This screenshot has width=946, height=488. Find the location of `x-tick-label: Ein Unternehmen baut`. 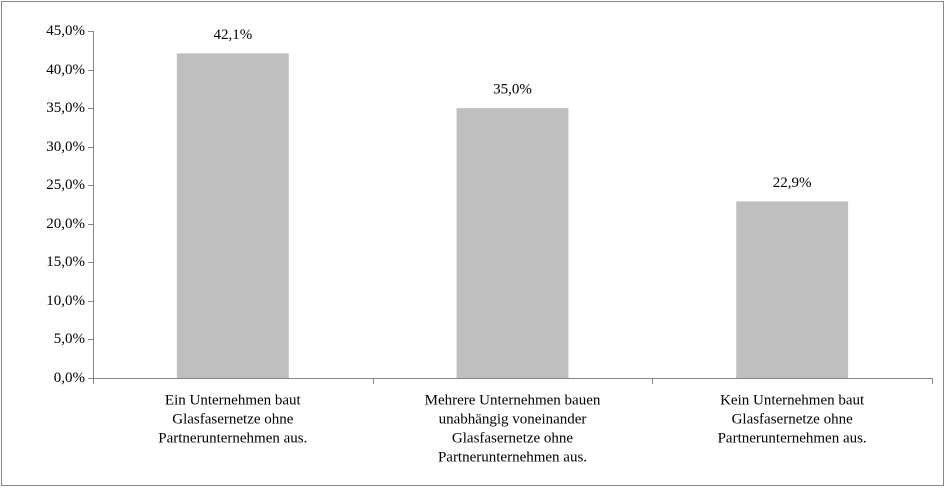

x-tick-label: Ein Unternehmen baut is located at coordinates (233, 400).